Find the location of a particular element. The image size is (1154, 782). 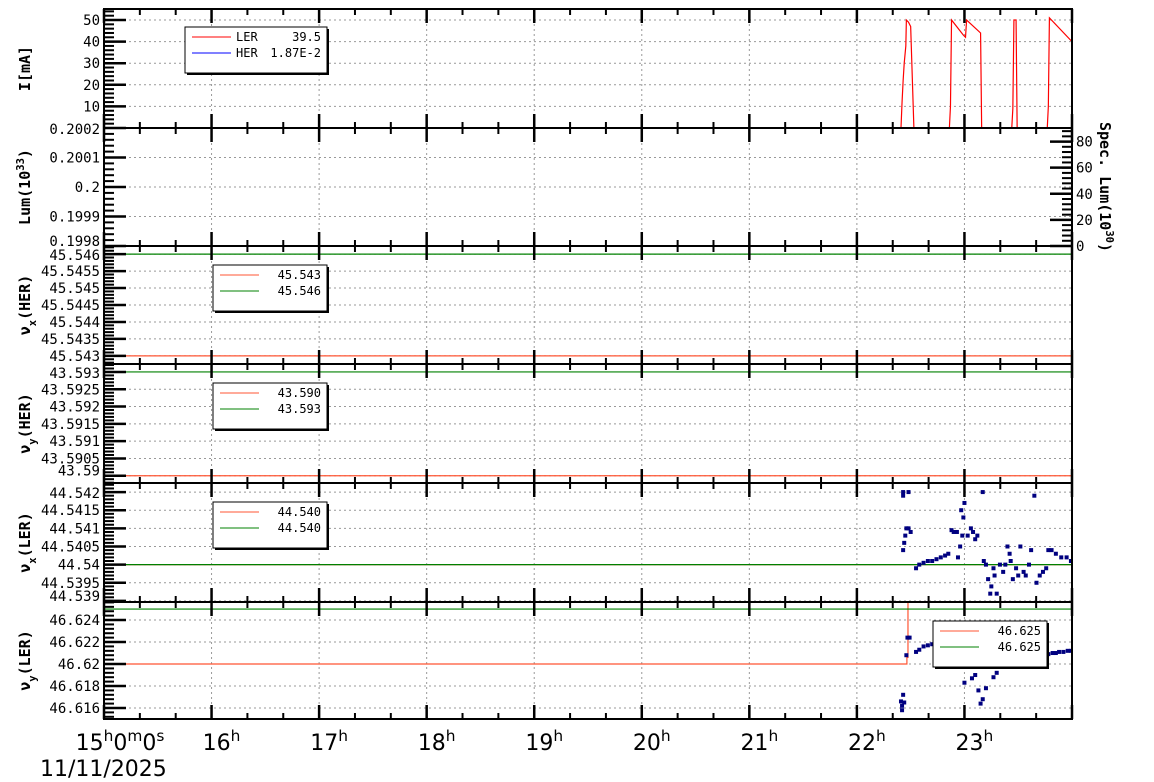

x-tick-label: 17h is located at coordinates (329, 741).